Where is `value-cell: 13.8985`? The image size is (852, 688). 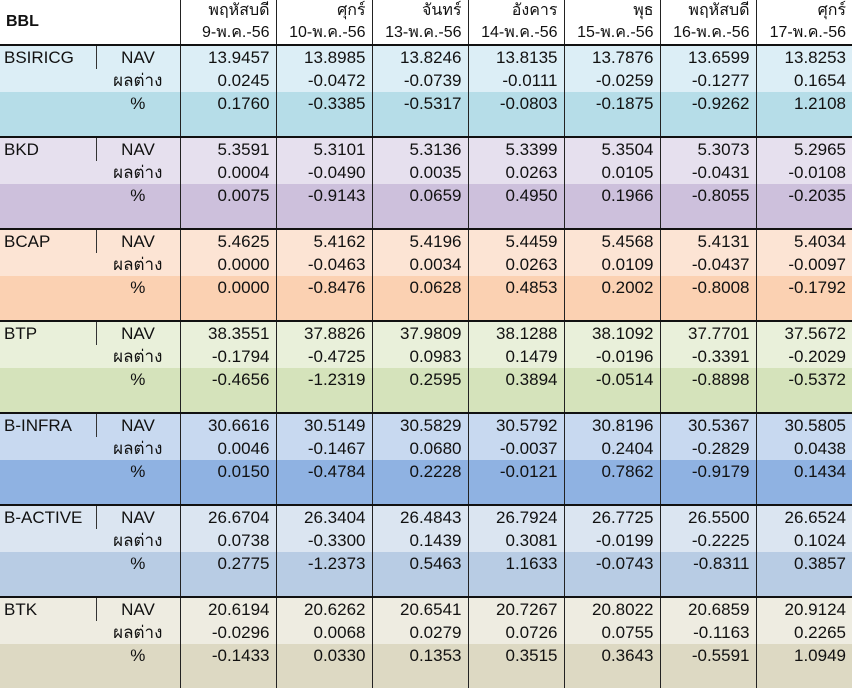
value-cell: 13.8985 is located at coordinates (323, 56).